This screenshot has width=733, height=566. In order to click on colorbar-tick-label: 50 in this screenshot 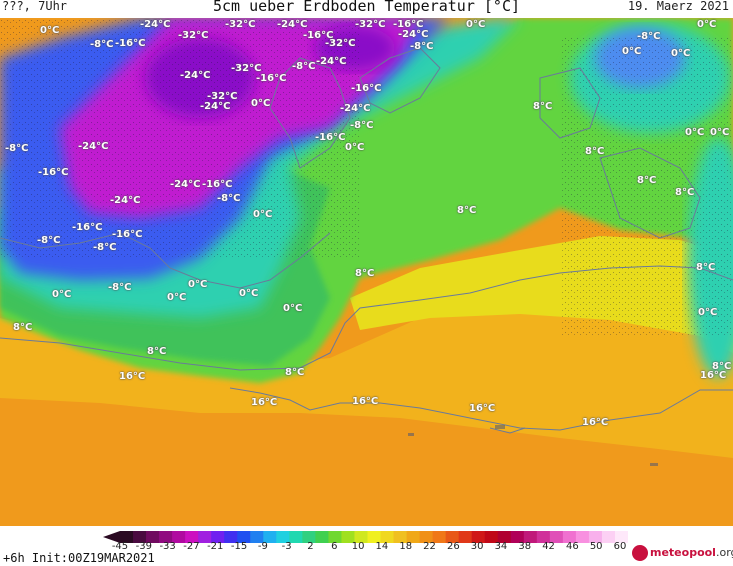, I will do `click(596, 546)`.